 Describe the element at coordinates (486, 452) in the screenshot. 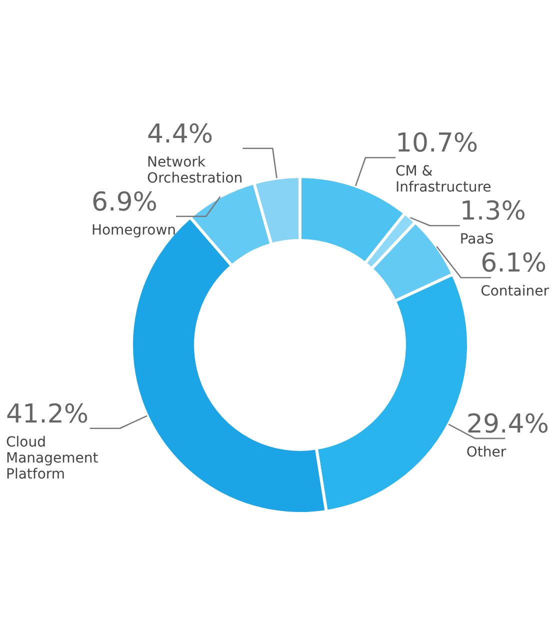

I see `slice-label: Other` at that location.